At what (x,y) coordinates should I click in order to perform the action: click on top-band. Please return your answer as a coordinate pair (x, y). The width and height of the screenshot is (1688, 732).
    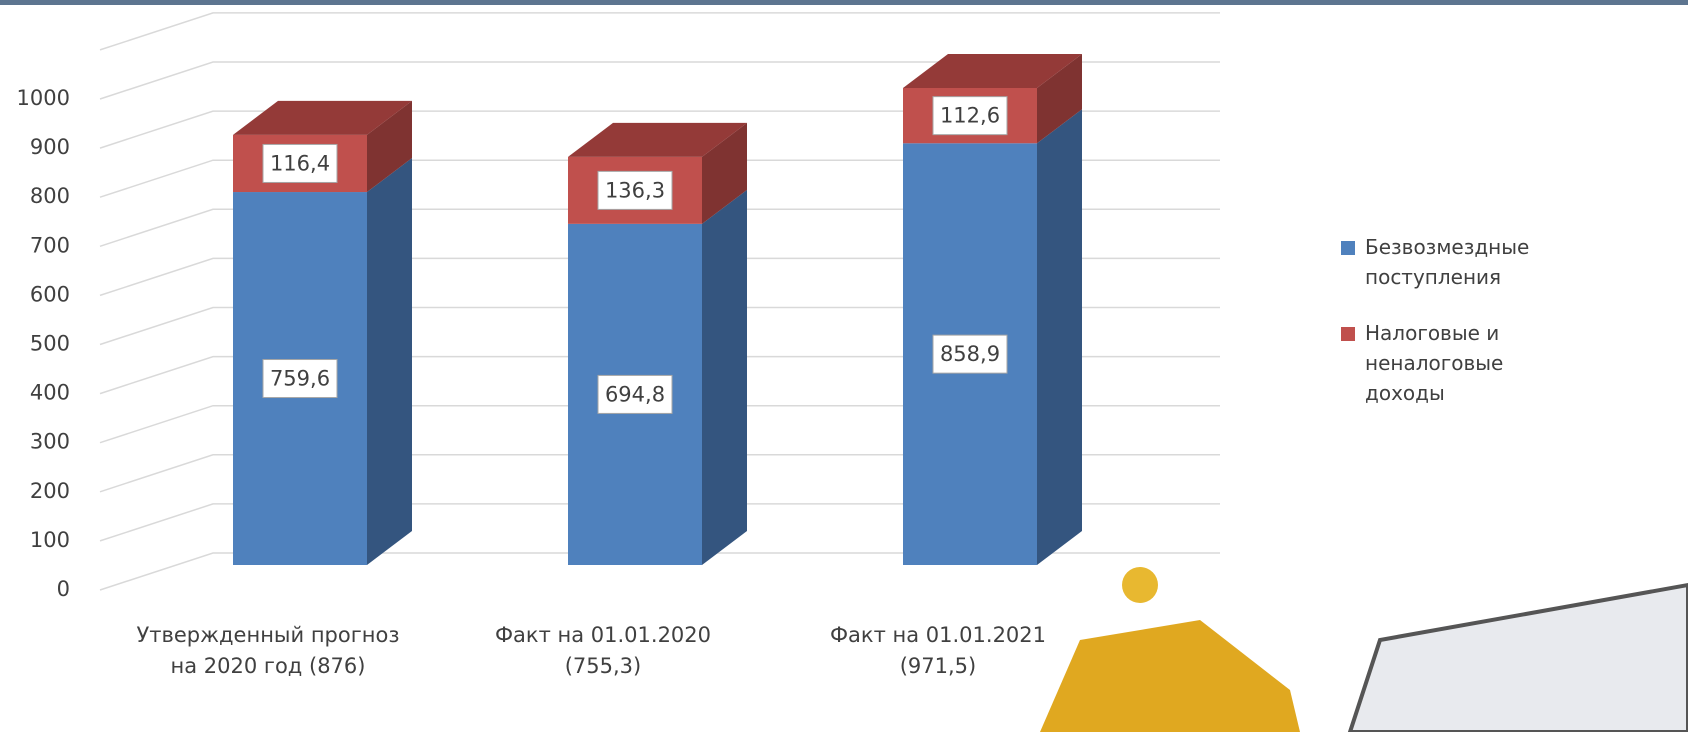
    Looking at the image, I should click on (844, 2).